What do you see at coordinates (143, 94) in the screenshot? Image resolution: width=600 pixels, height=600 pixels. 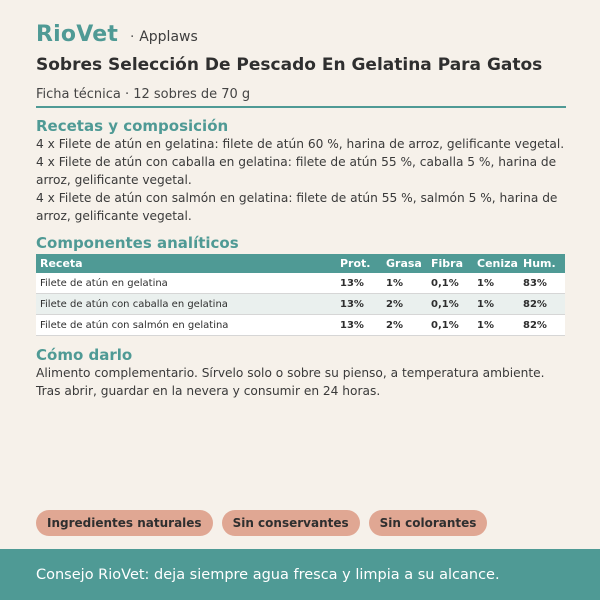 I see `product-subtitle: Ficha técnica · 12 sobres de 70 g` at bounding box center [143, 94].